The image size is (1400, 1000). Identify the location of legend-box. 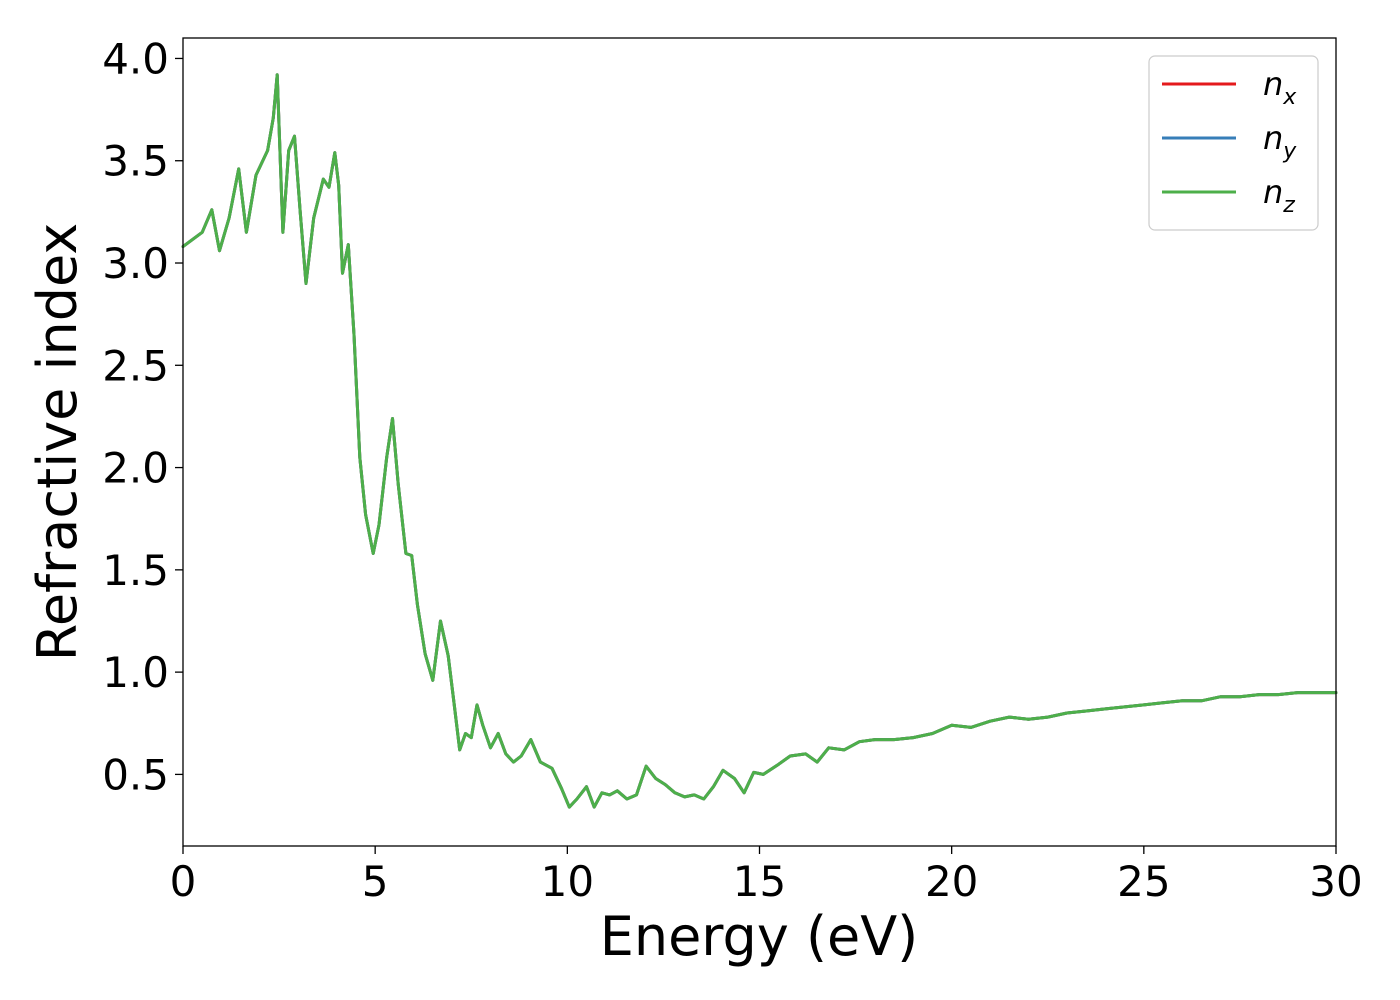
(1233, 143).